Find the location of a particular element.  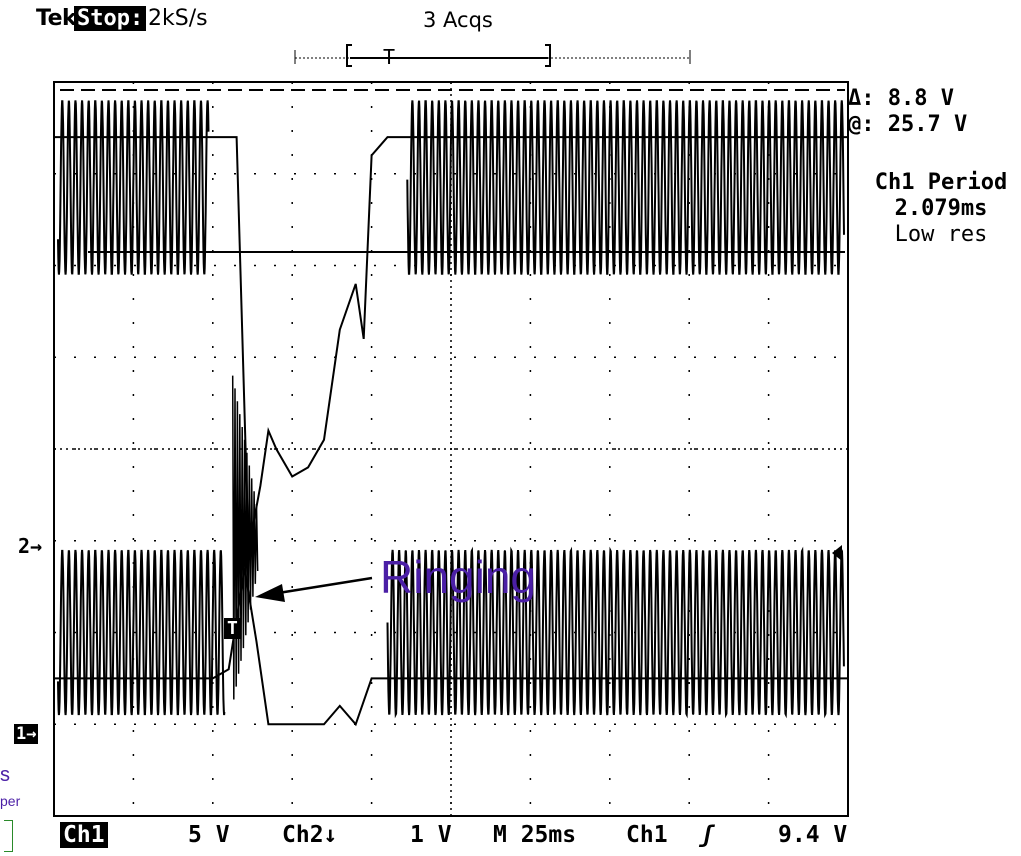

ch2-right-marker-icon is located at coordinates (837, 553).